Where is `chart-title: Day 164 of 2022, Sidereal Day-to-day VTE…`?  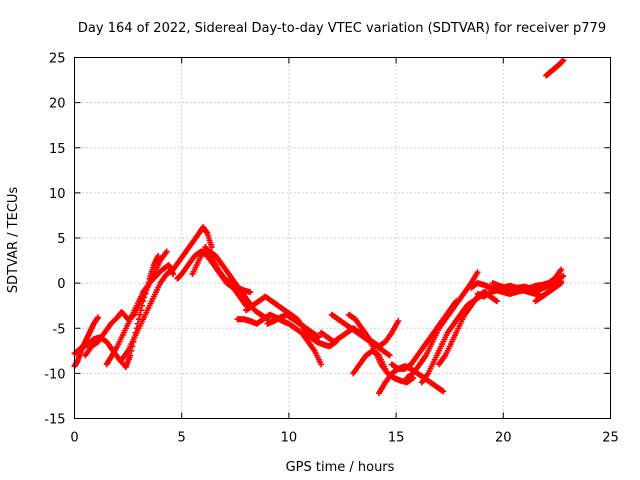
chart-title: Day 164 of 2022, Sidereal Day-to-day VTE… is located at coordinates (342, 28).